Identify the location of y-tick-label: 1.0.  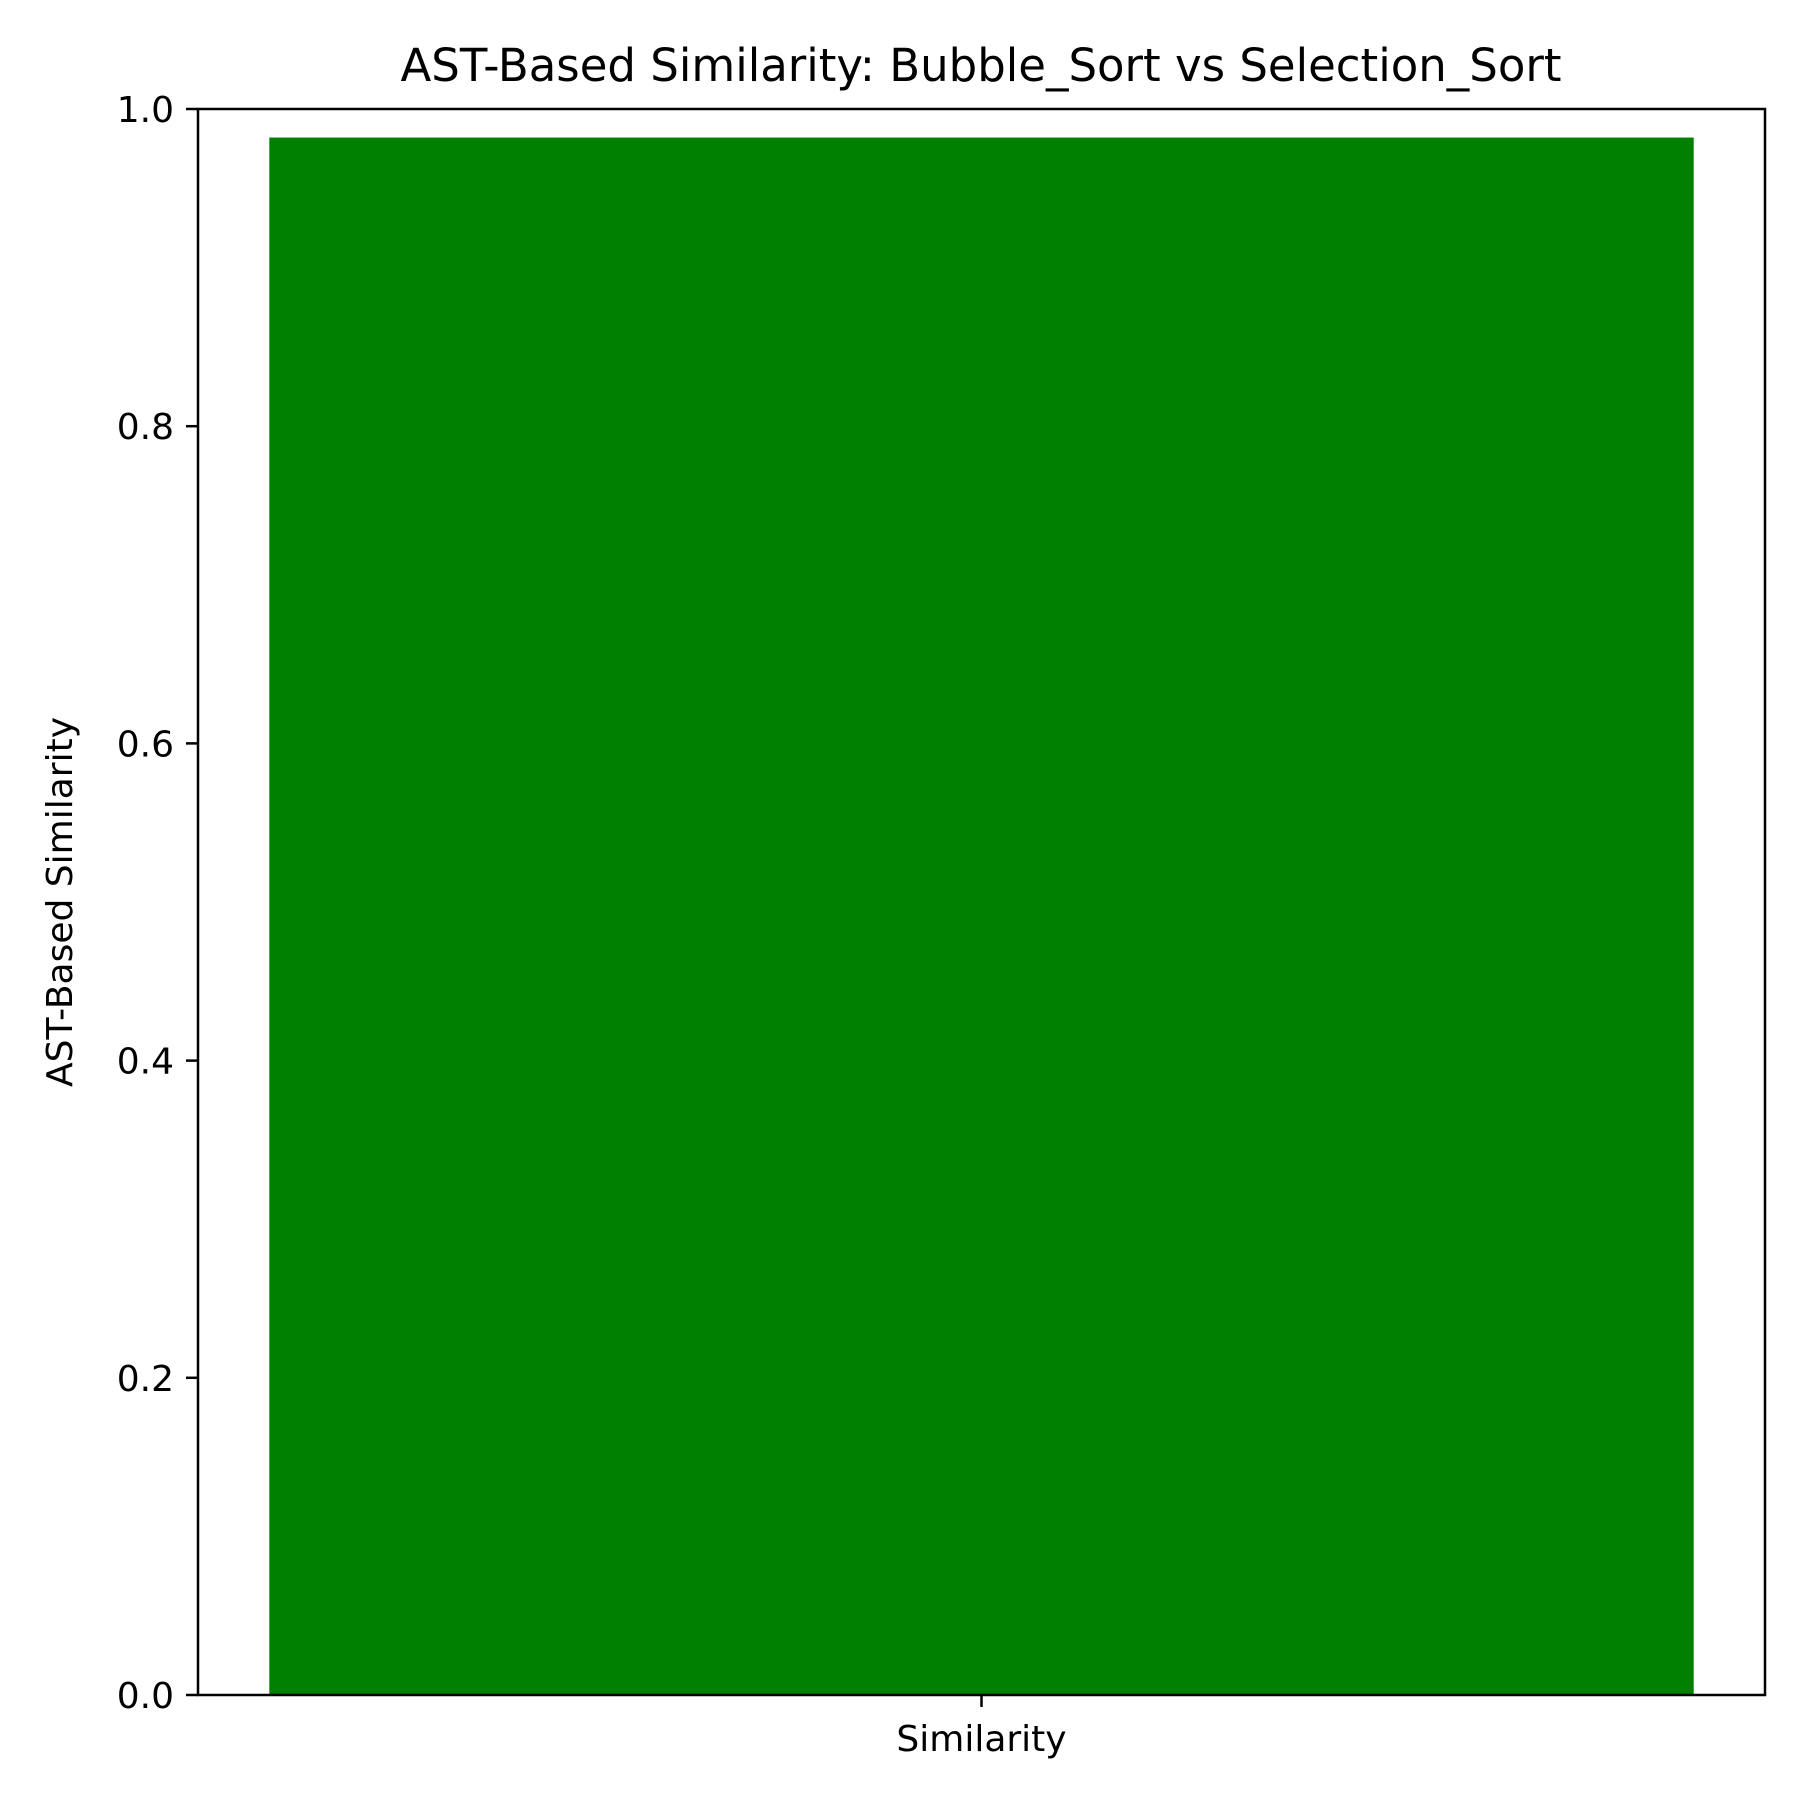
(145, 110).